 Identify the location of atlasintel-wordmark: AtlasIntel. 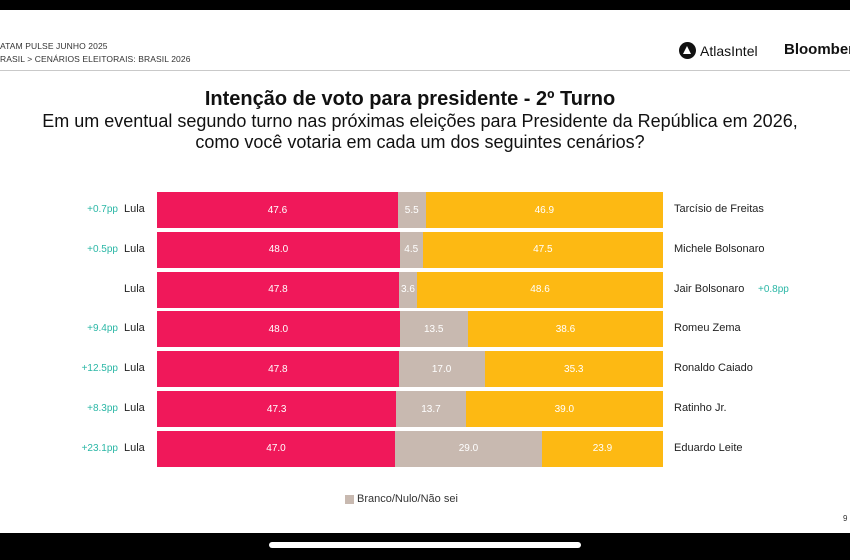
(729, 50).